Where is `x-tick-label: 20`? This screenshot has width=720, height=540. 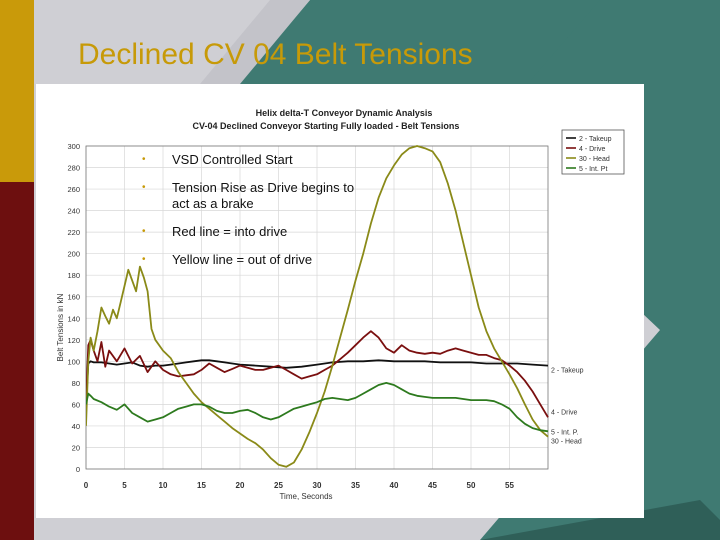
x-tick-label: 20 is located at coordinates (240, 485).